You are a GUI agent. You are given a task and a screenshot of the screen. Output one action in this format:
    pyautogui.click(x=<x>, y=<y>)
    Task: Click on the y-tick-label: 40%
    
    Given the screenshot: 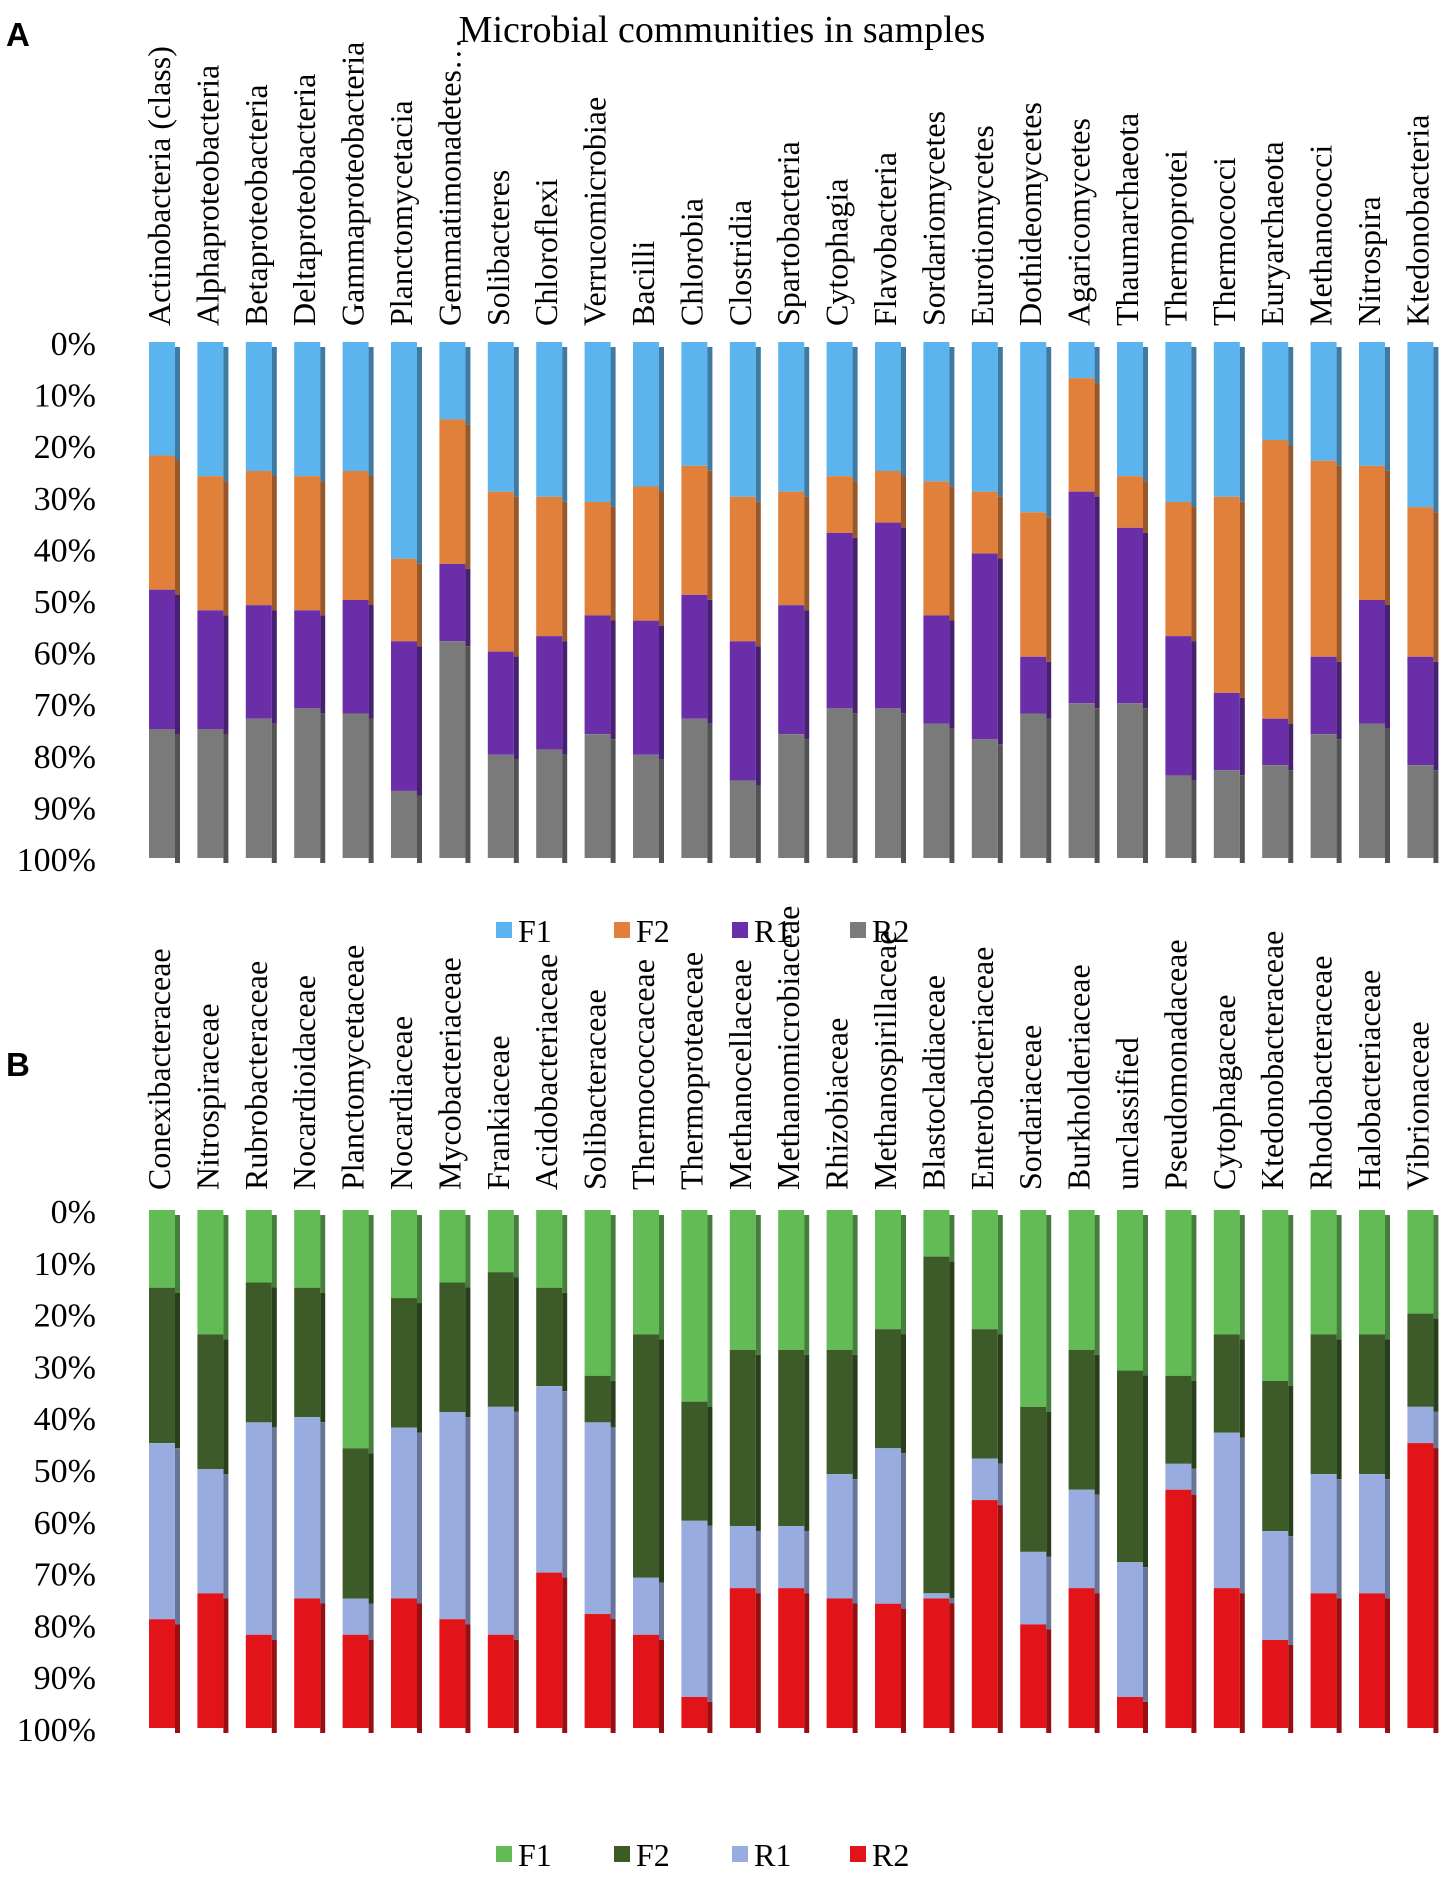 What is the action you would take?
    pyautogui.click(x=65, y=1419)
    